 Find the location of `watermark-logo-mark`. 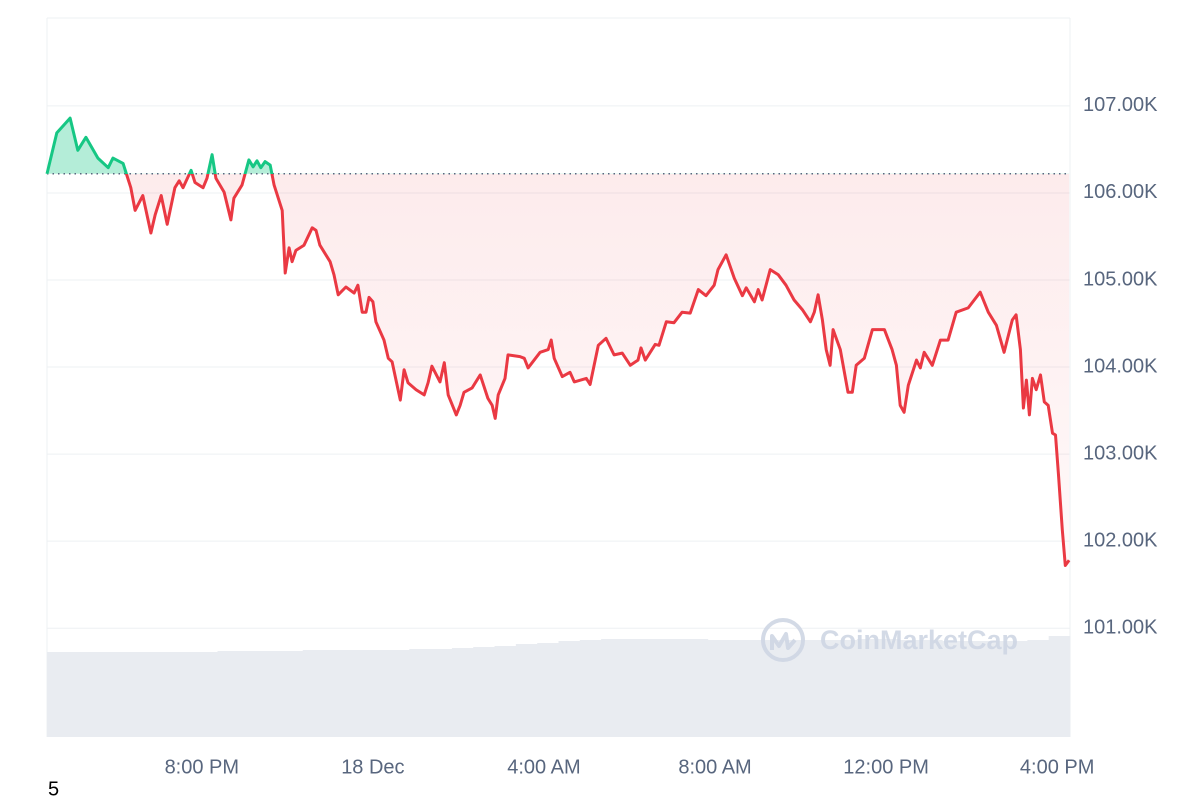

watermark-logo-mark is located at coordinates (783, 641).